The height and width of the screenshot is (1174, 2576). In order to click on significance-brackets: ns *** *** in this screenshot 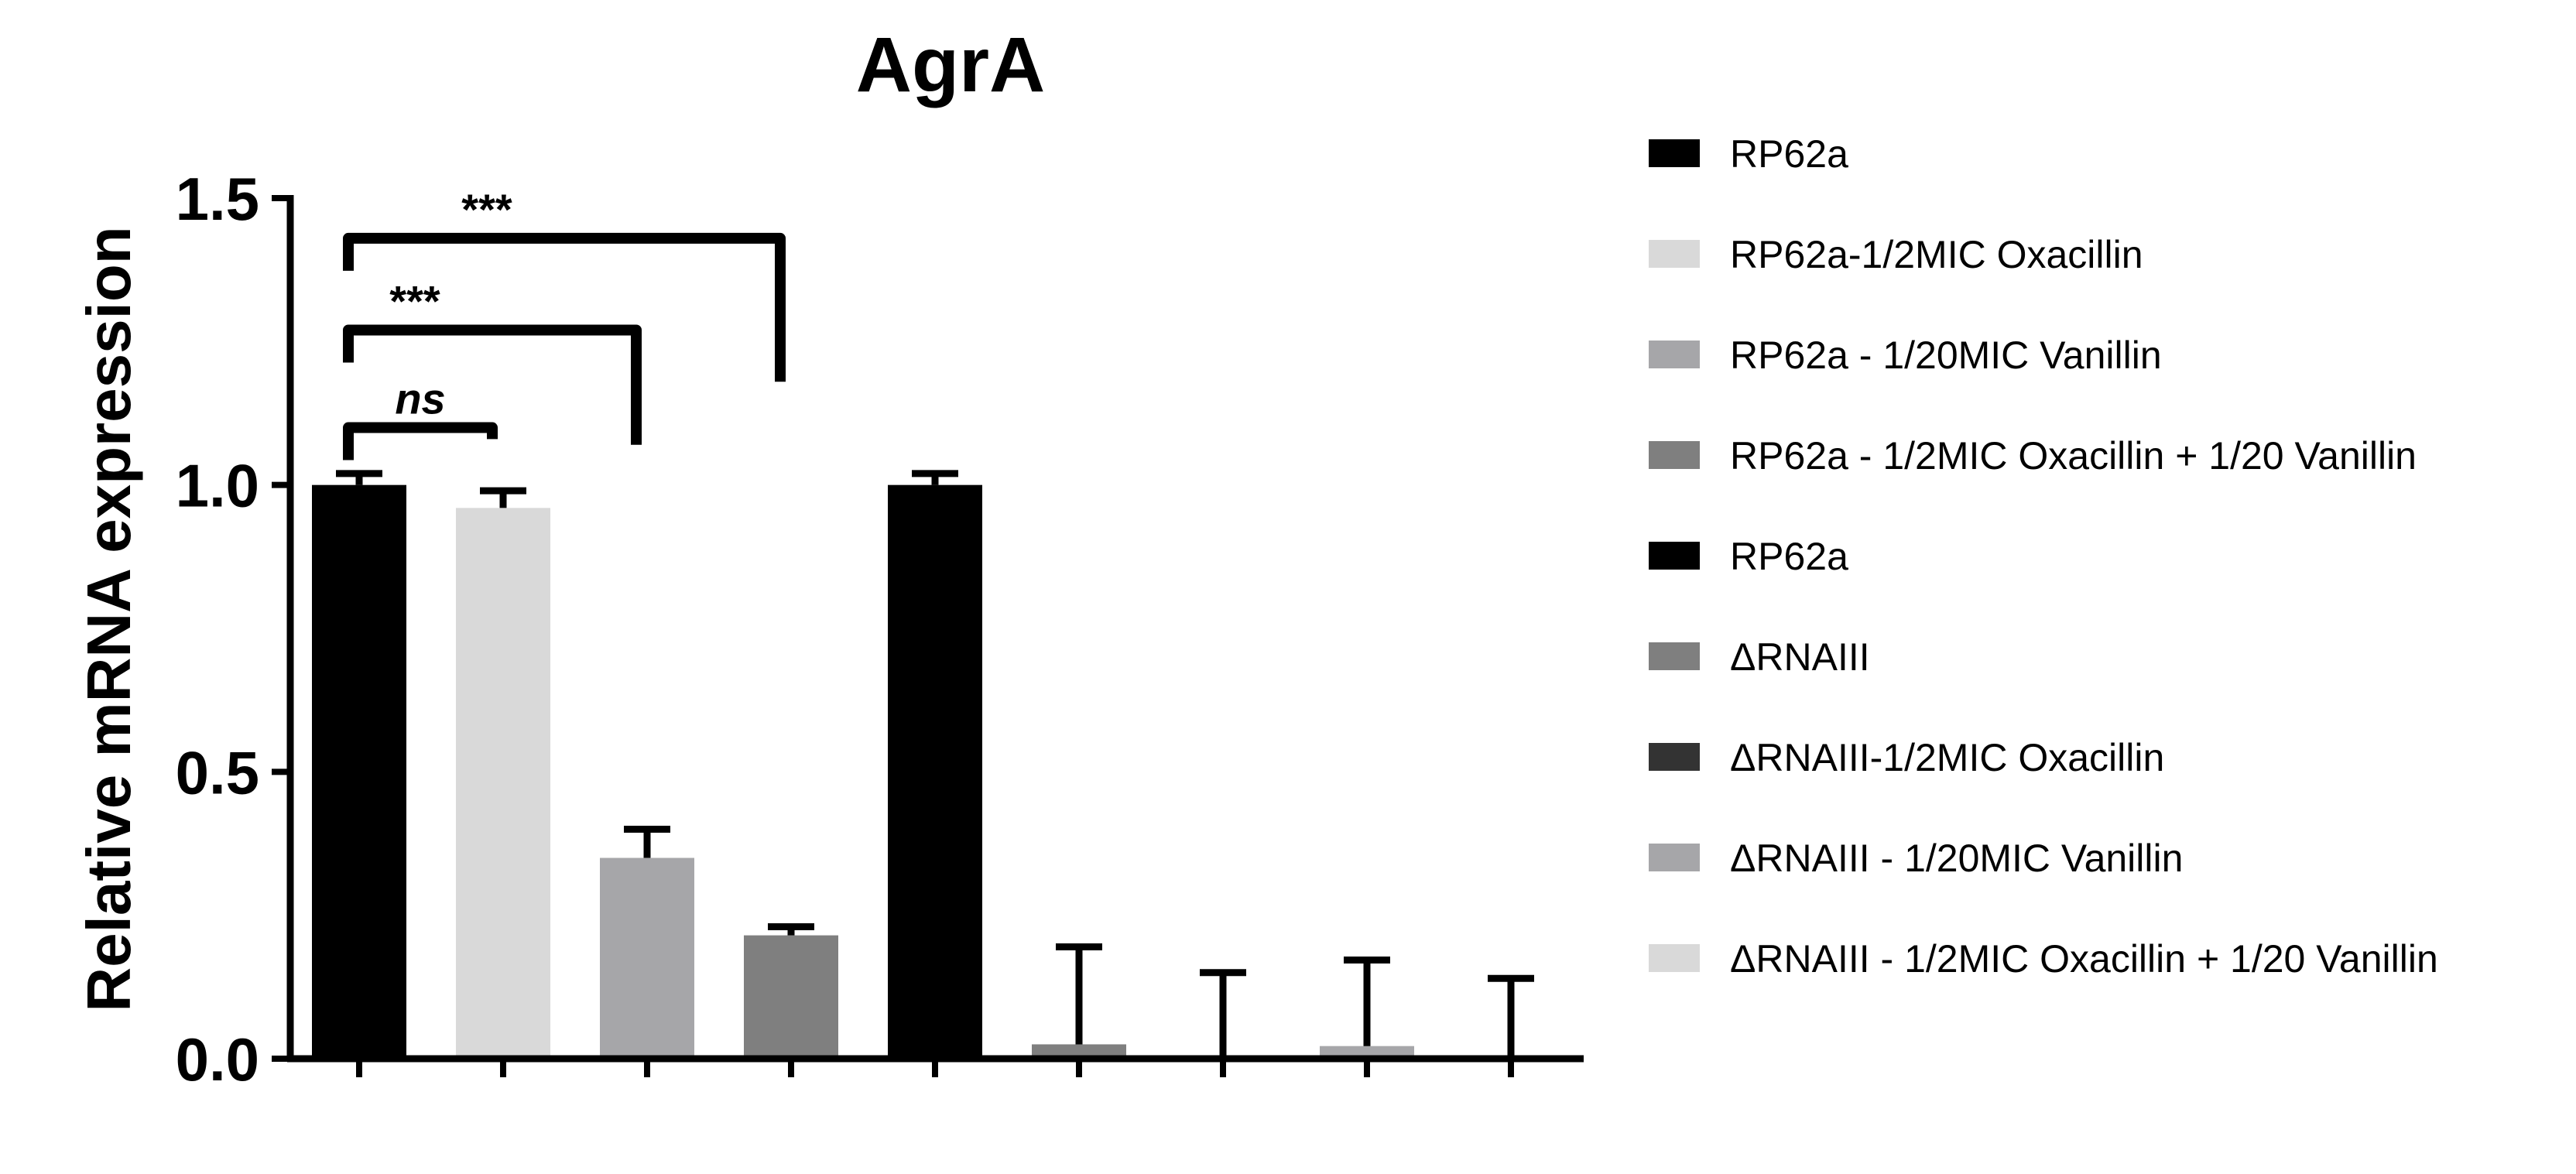, I will do `click(564, 322)`.